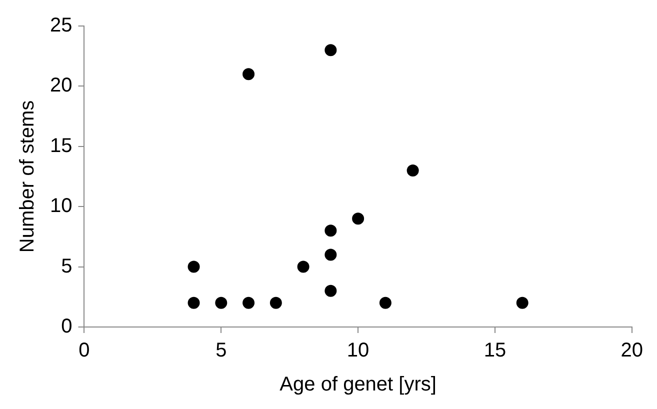 The image size is (657, 409). What do you see at coordinates (495, 351) in the screenshot?
I see `x-tick-label: 15` at bounding box center [495, 351].